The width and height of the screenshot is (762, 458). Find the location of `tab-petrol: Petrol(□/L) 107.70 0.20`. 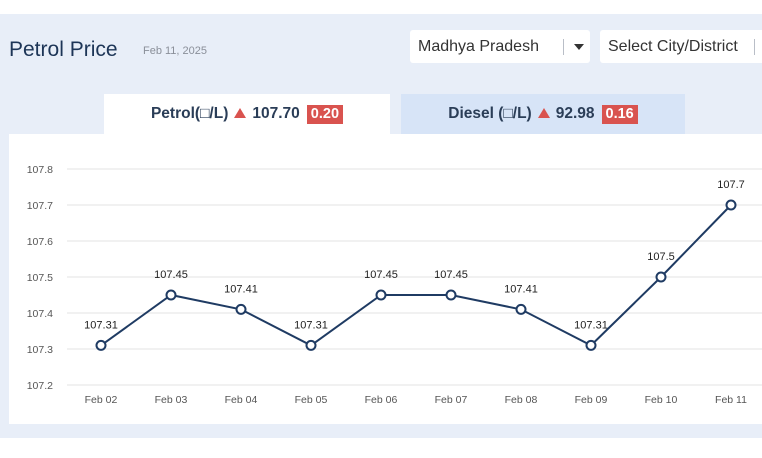

tab-petrol: Petrol(□/L) 107.70 0.20 is located at coordinates (247, 114).